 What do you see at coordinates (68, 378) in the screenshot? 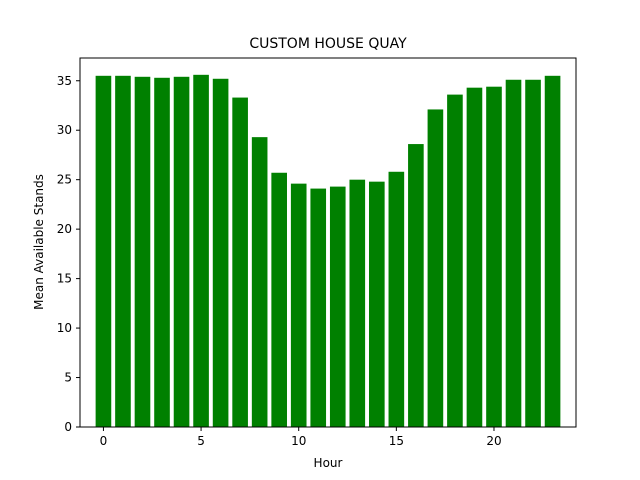
I see `y-tick-label: 5` at bounding box center [68, 378].